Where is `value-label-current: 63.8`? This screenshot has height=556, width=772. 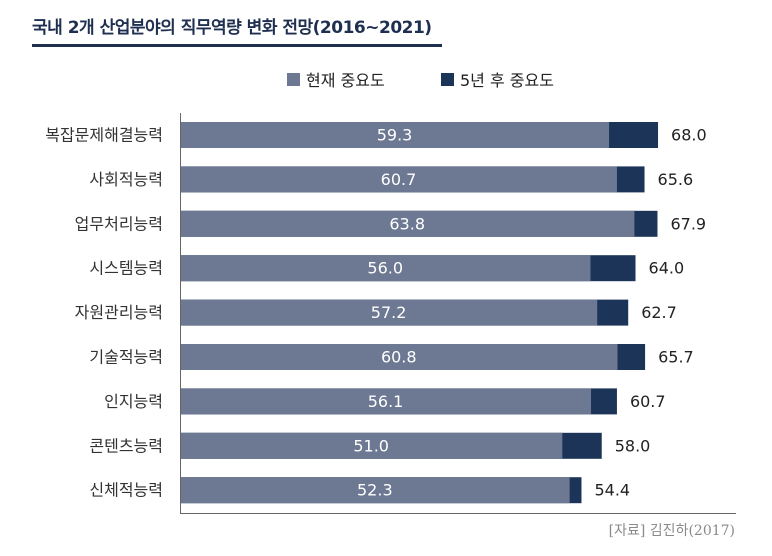 value-label-current: 63.8 is located at coordinates (407, 223).